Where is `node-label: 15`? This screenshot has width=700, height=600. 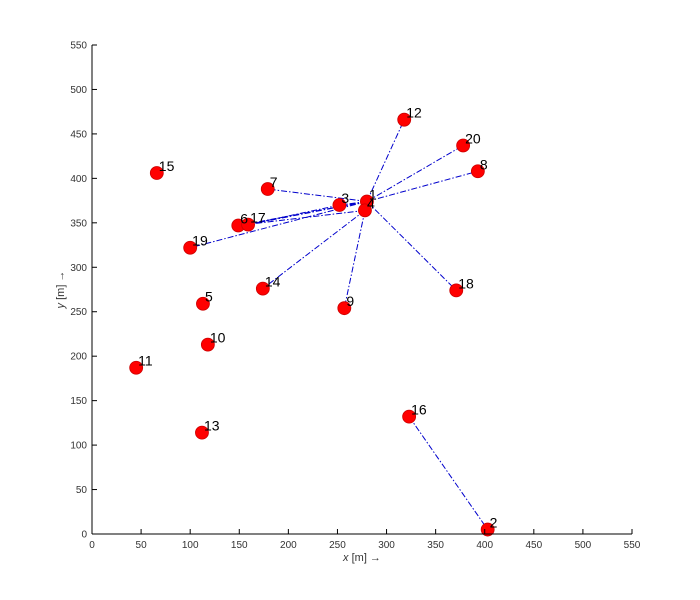 node-label: 15 is located at coordinates (167, 166).